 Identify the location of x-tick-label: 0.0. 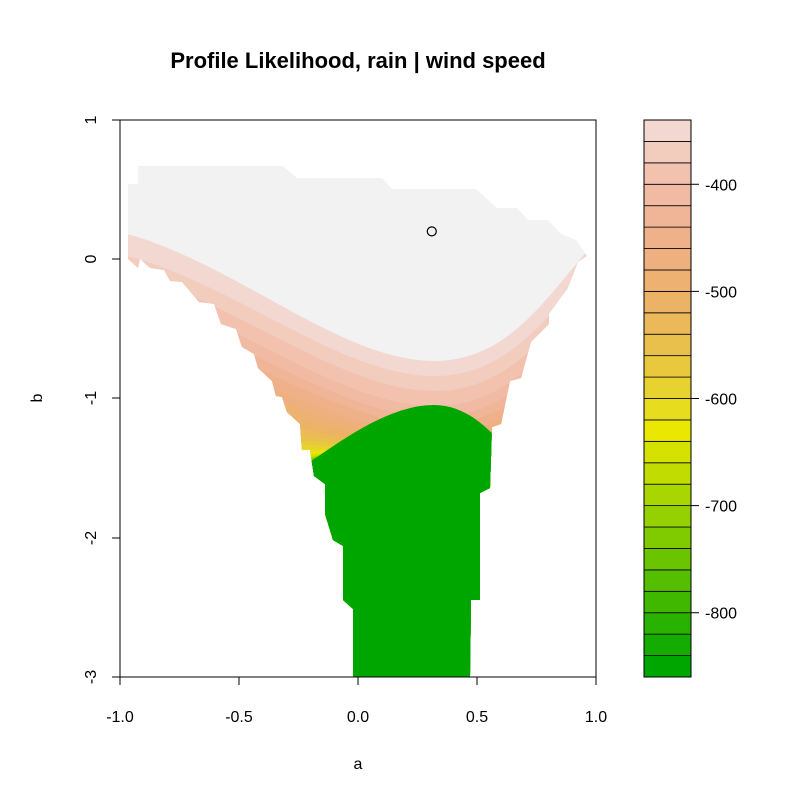
(358, 717).